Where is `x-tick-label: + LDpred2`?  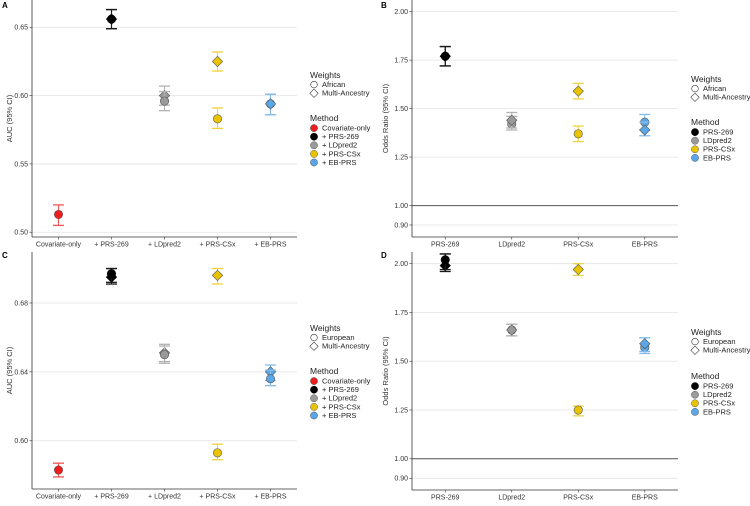 x-tick-label: + LDpred2 is located at coordinates (164, 497).